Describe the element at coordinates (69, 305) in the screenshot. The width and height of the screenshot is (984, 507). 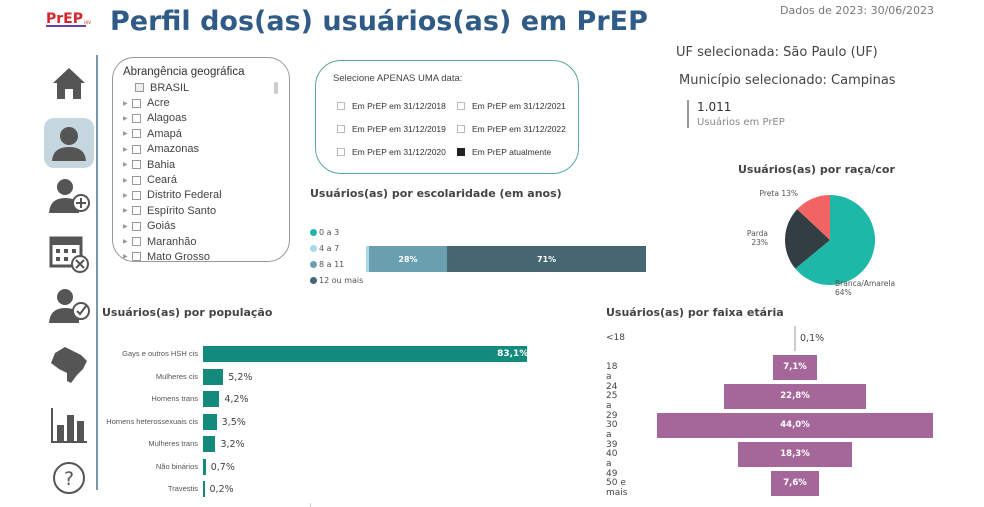
I see `user-check-icon` at that location.